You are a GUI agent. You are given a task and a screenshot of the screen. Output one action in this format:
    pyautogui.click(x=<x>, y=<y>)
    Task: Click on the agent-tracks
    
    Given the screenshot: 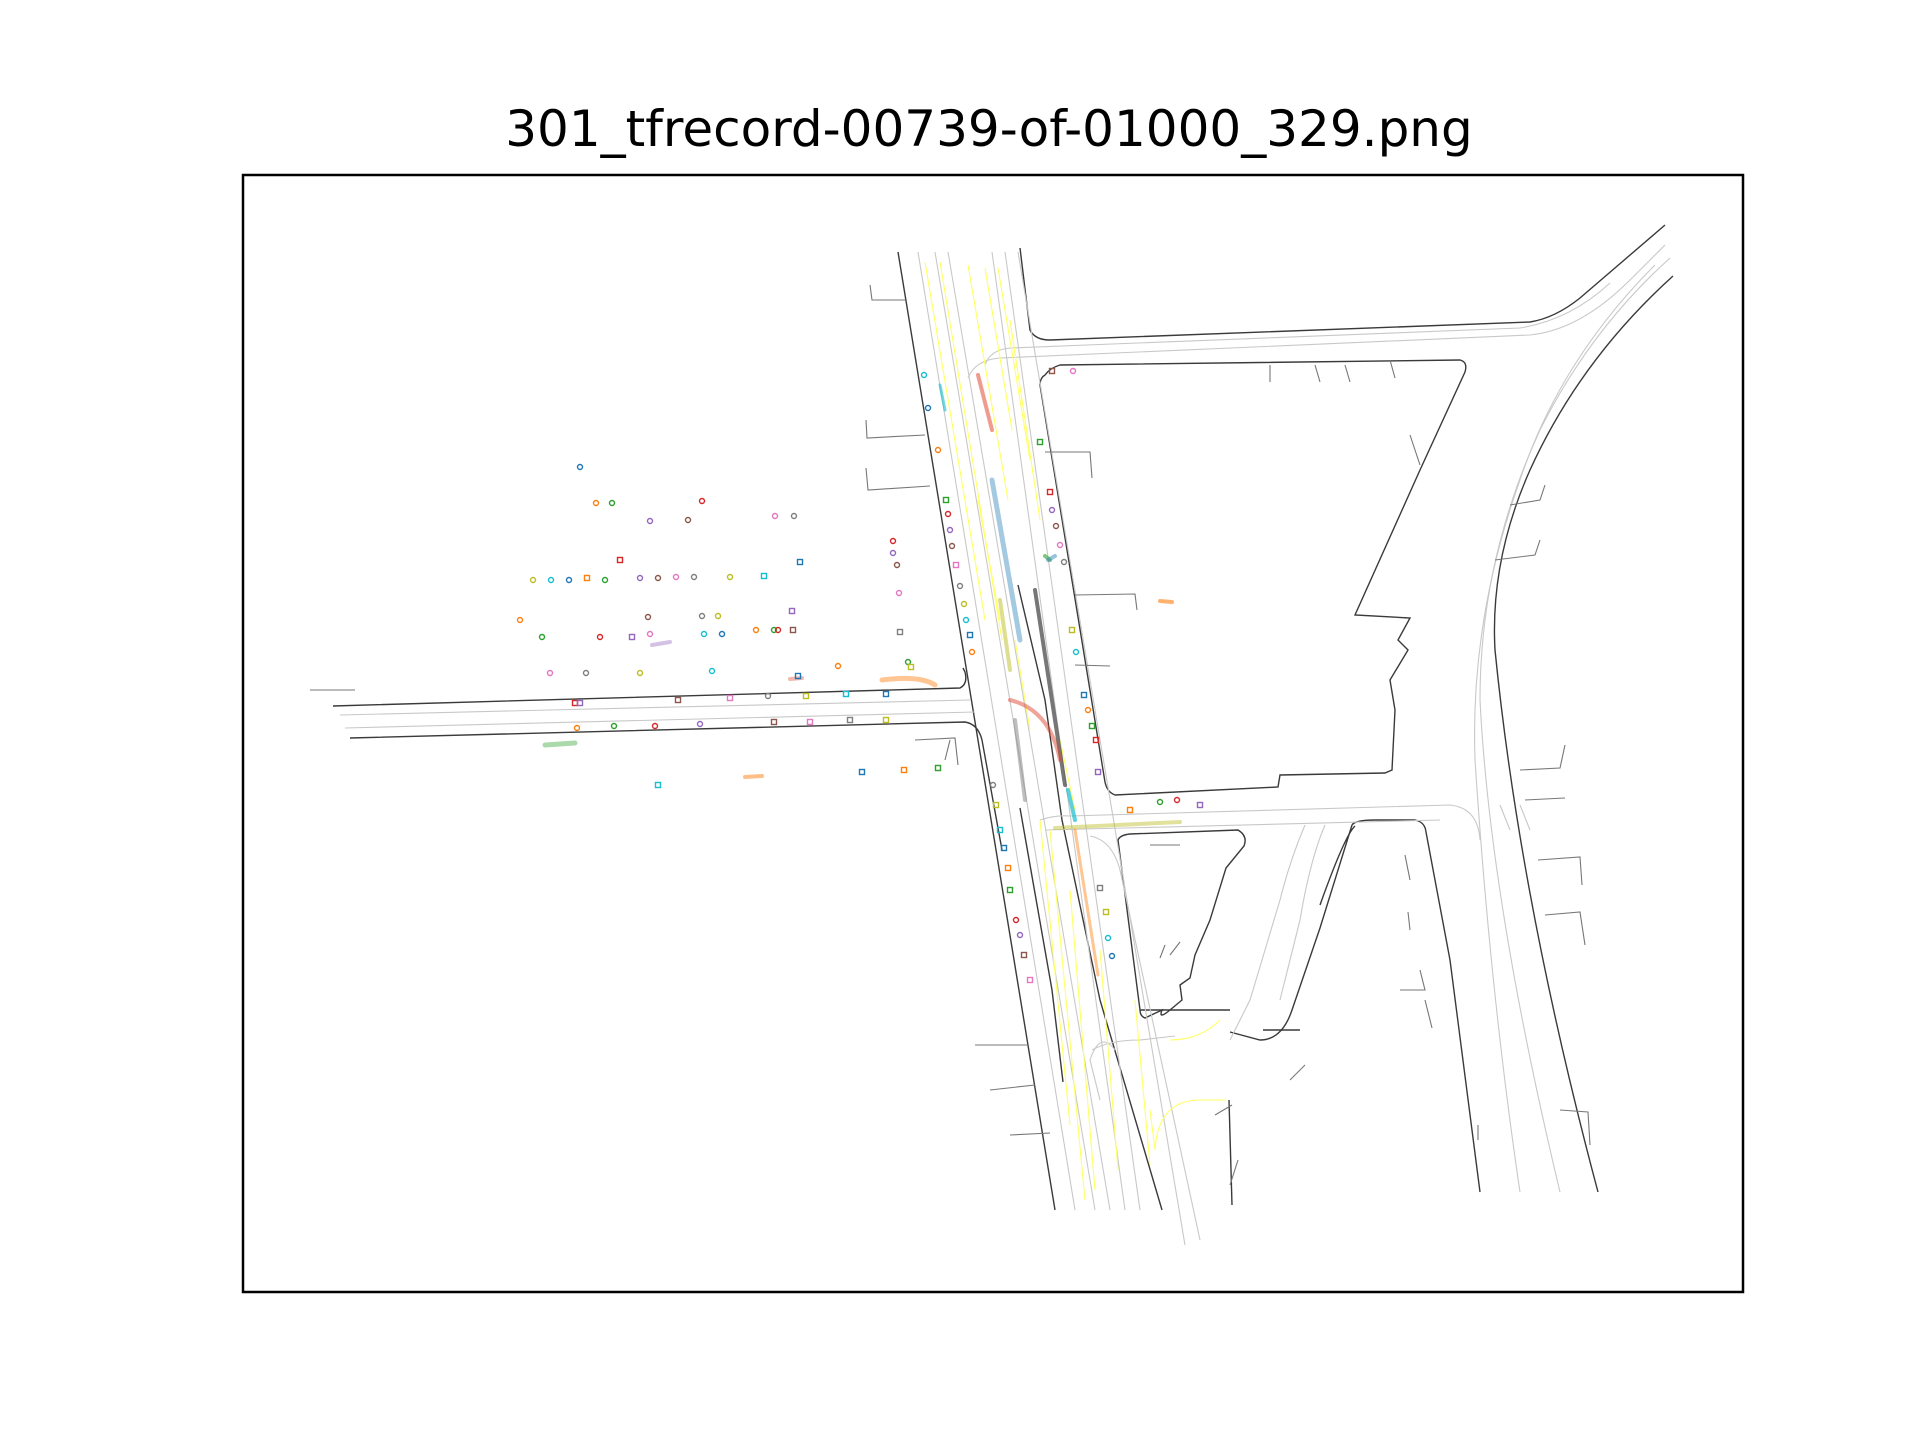 What is the action you would take?
    pyautogui.click(x=862, y=675)
    